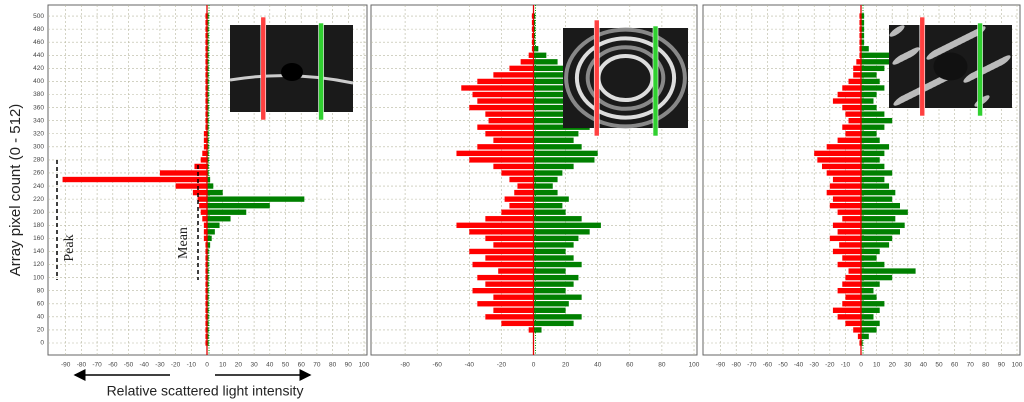 The width and height of the screenshot is (1024, 402). What do you see at coordinates (41, 290) in the screenshot?
I see `y-tick-label: 80` at bounding box center [41, 290].